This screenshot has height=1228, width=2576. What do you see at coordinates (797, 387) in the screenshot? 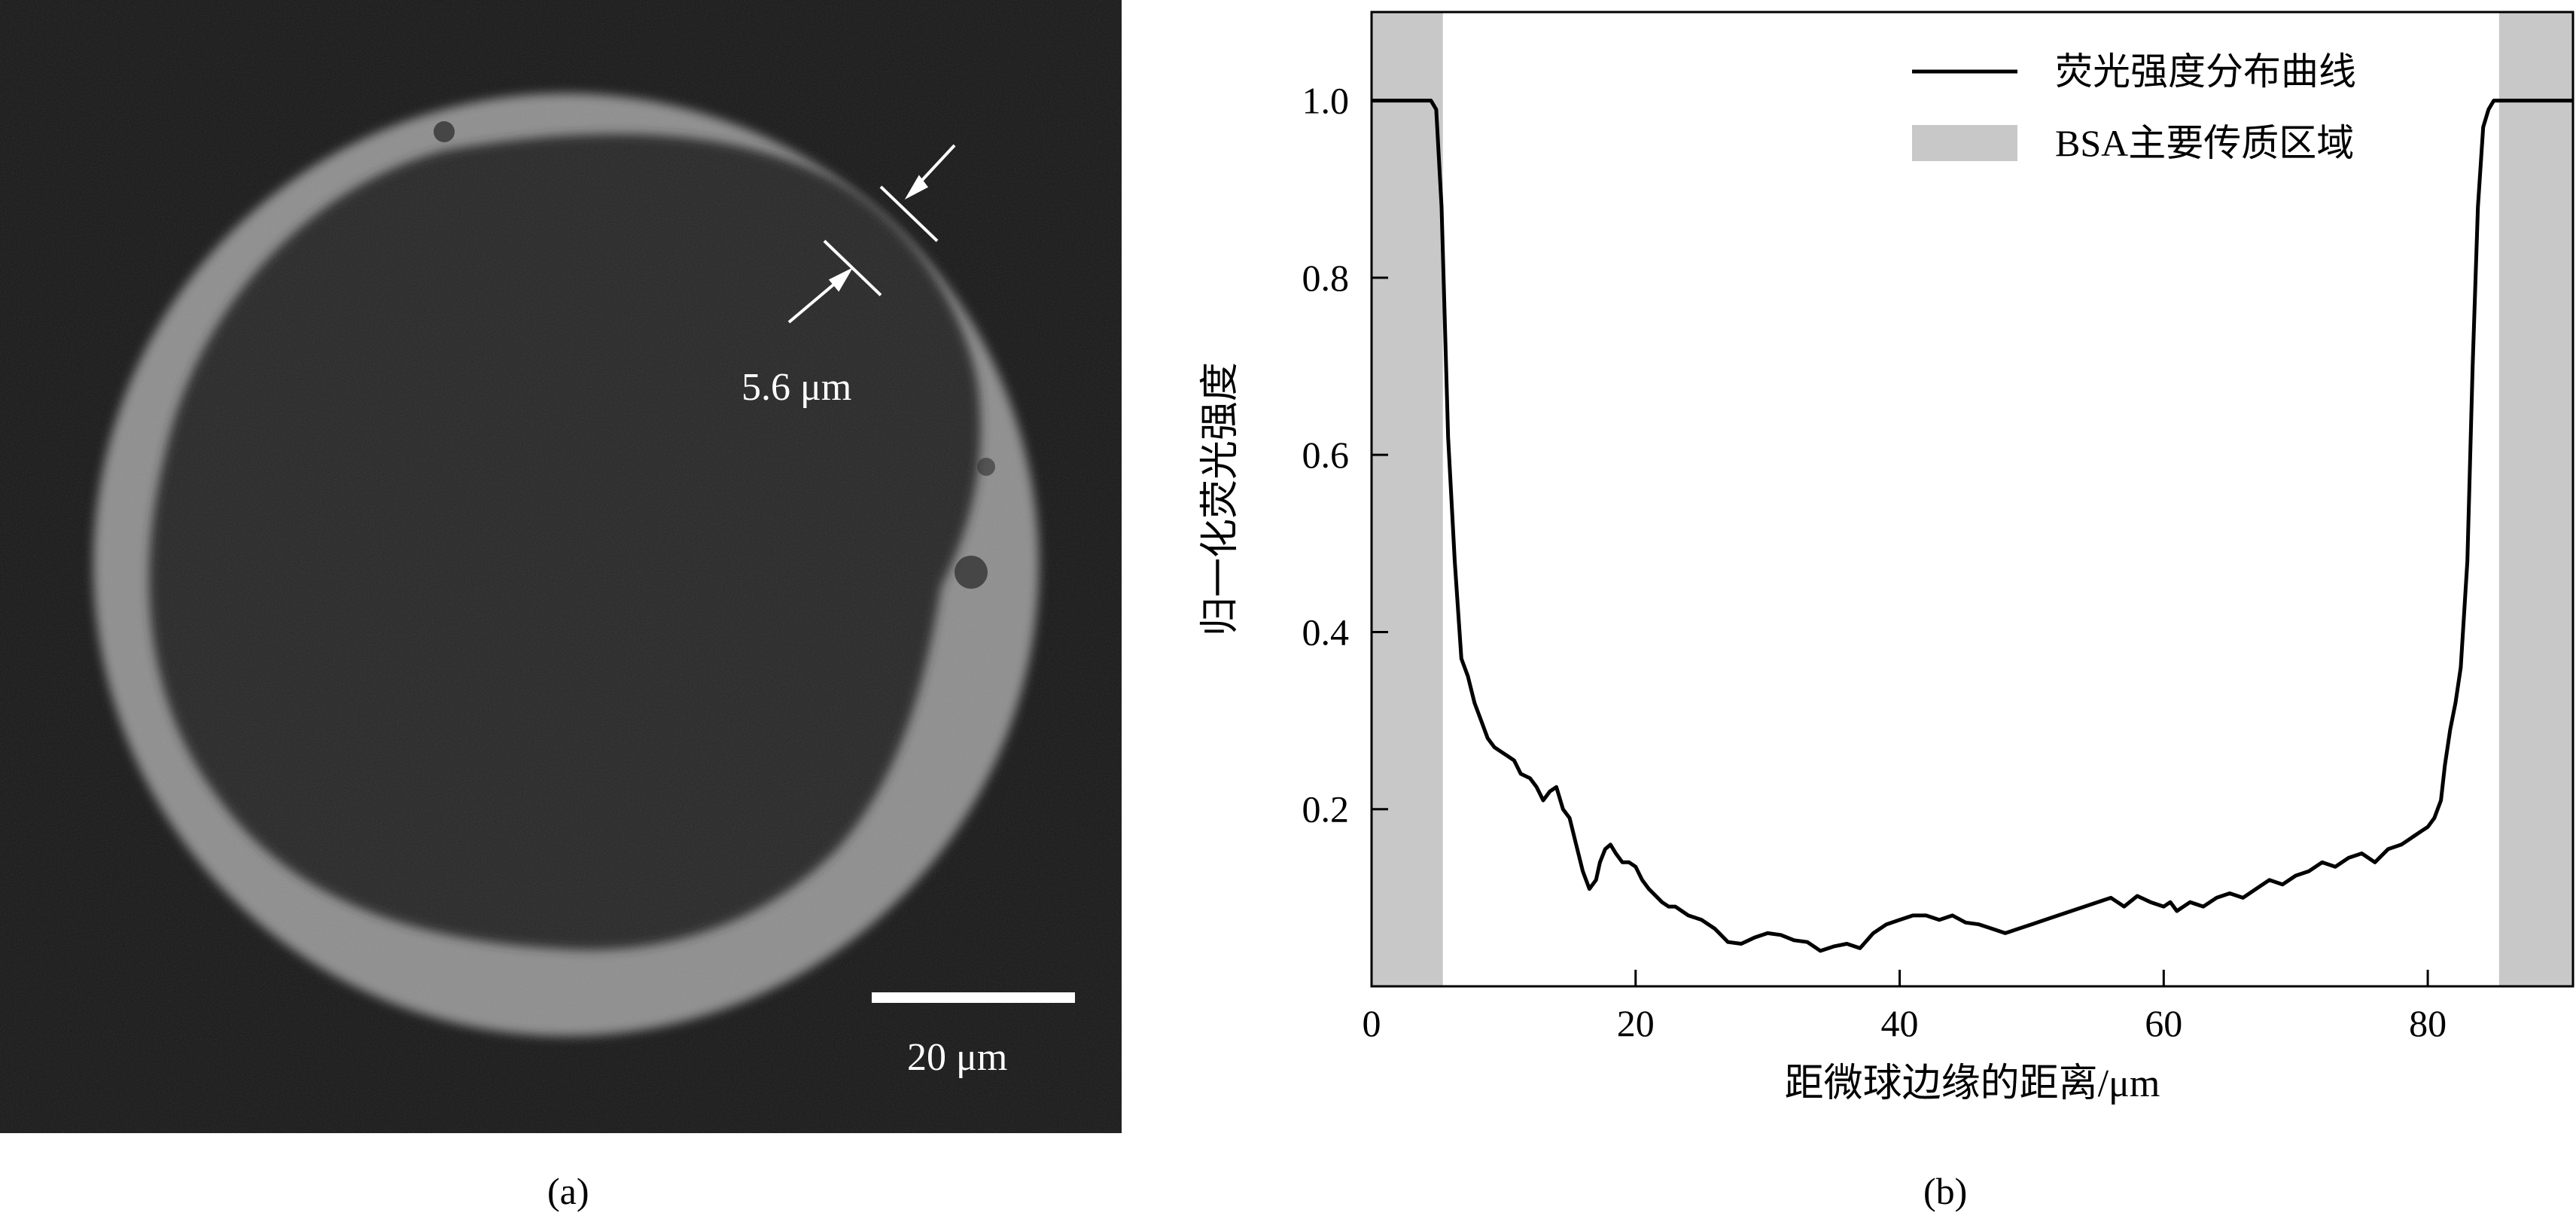
I see `thickness-label: 5.6 μm` at bounding box center [797, 387].